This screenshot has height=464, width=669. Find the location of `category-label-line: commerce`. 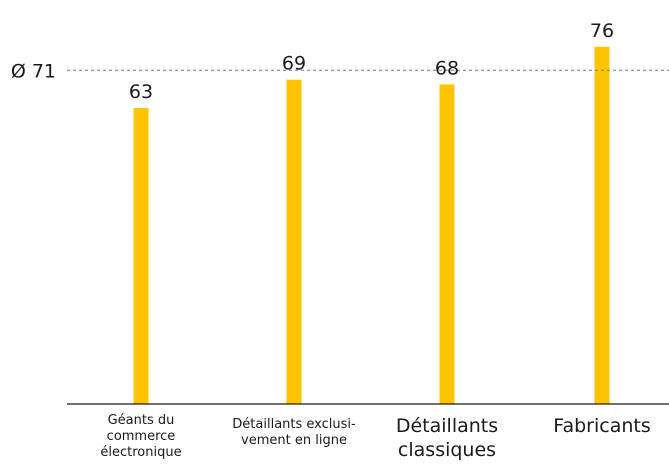

category-label-line: commerce is located at coordinates (141, 436).